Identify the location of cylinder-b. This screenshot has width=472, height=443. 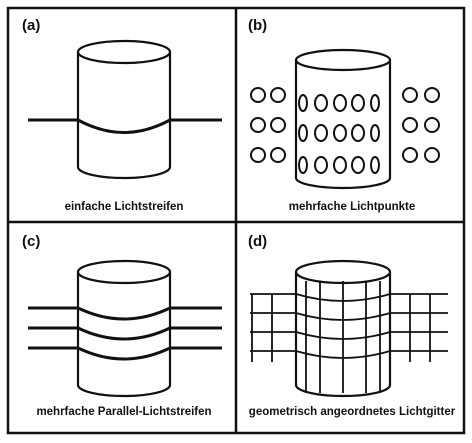
(343, 119).